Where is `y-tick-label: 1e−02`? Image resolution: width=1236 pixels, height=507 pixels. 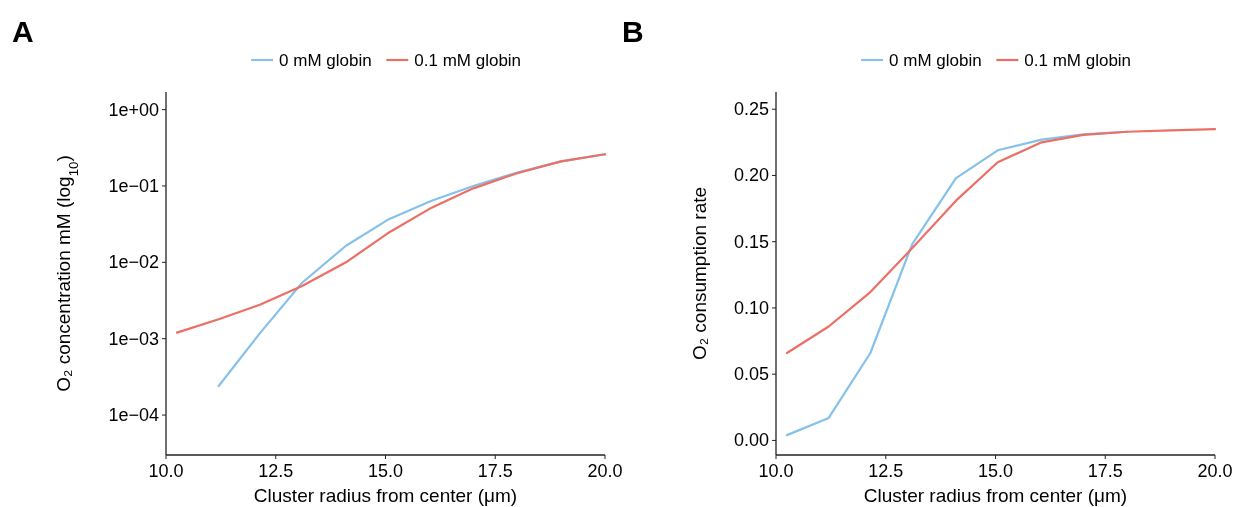
y-tick-label: 1e−02 is located at coordinates (133, 262).